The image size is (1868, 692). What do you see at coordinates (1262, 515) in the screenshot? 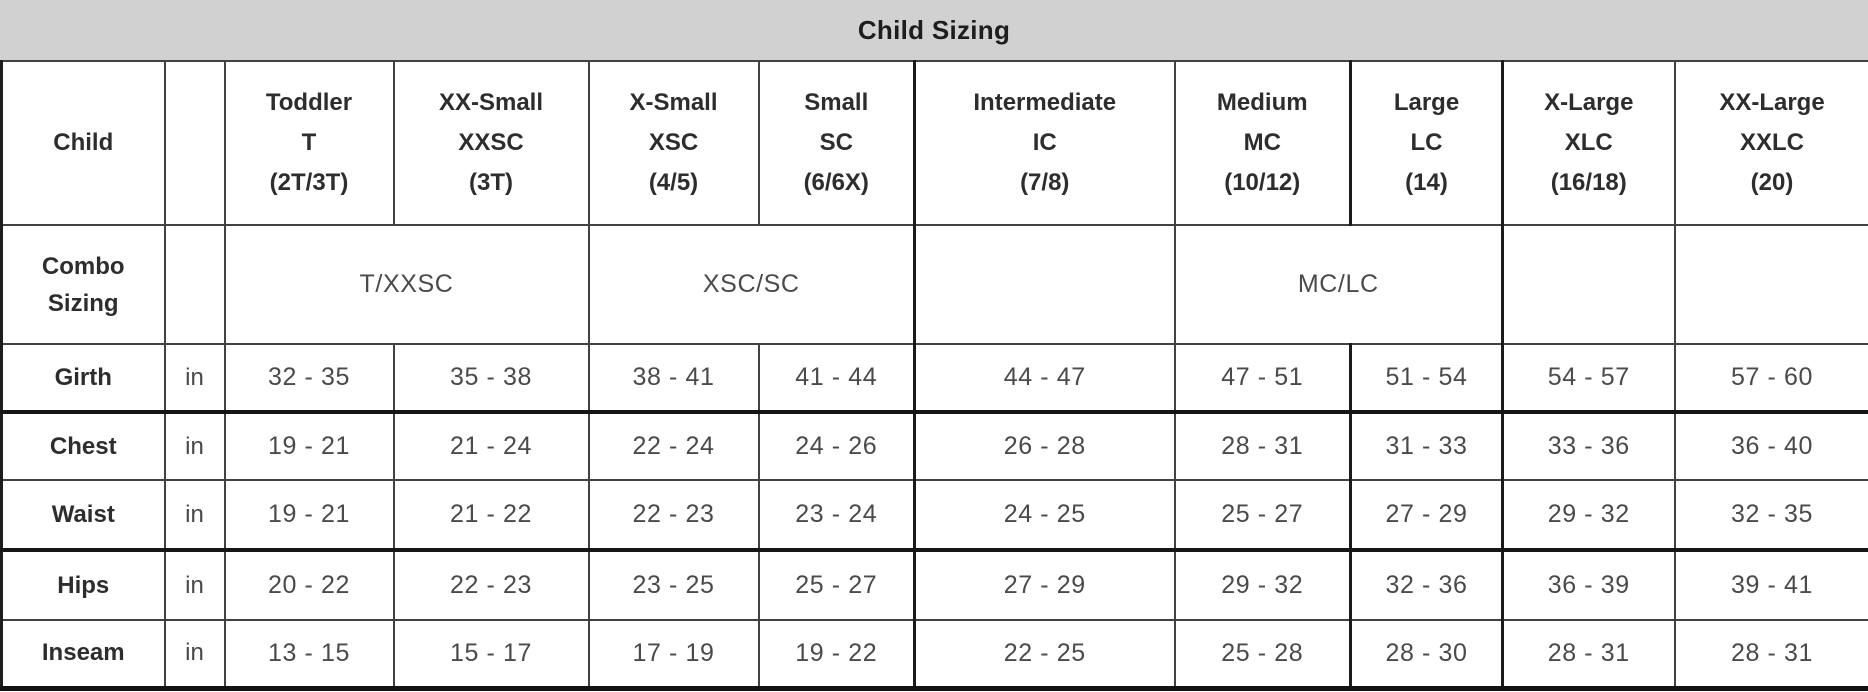
I see `value-cell: 25 - 27` at bounding box center [1262, 515].